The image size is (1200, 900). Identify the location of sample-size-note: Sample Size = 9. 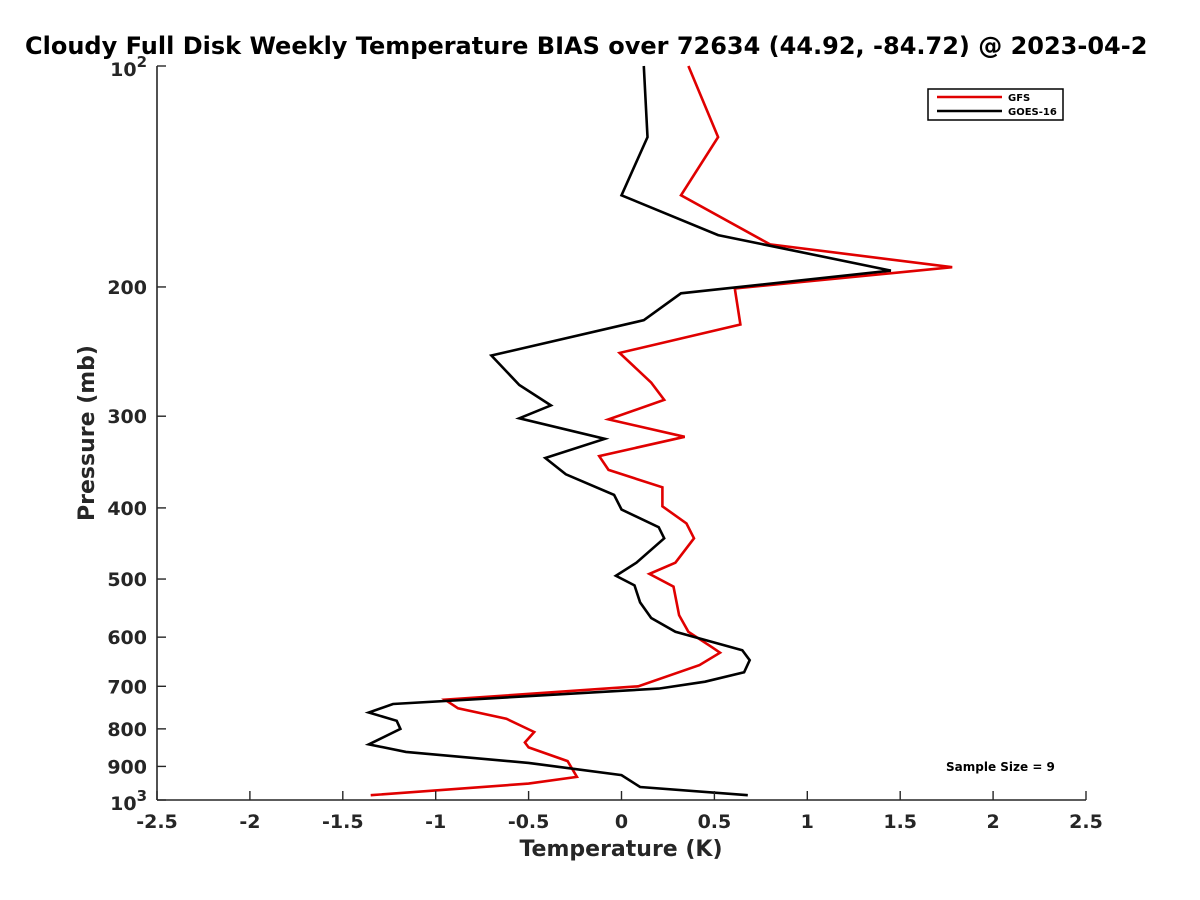
(1000, 767).